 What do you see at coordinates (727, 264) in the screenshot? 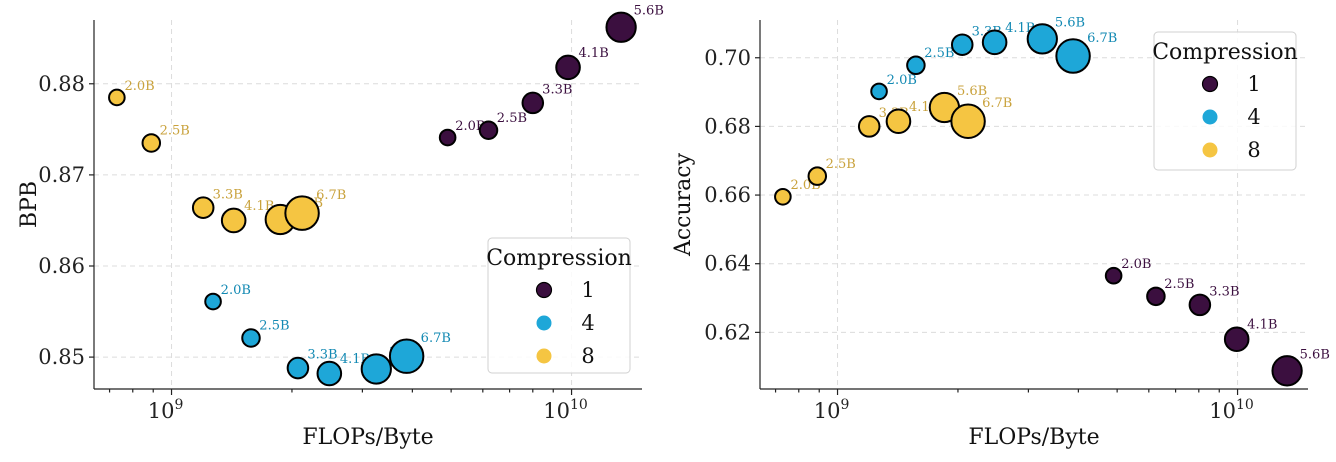
I see `y-tick-label: 0.64` at bounding box center [727, 264].